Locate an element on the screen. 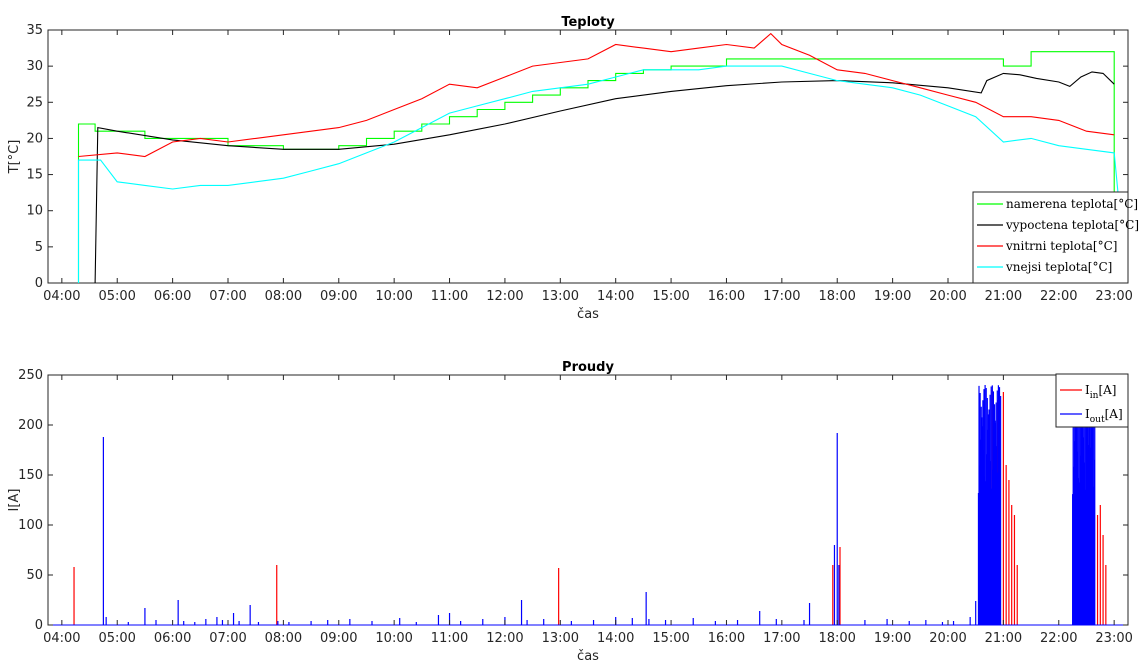  y-tick-label: 50 is located at coordinates (34, 575).